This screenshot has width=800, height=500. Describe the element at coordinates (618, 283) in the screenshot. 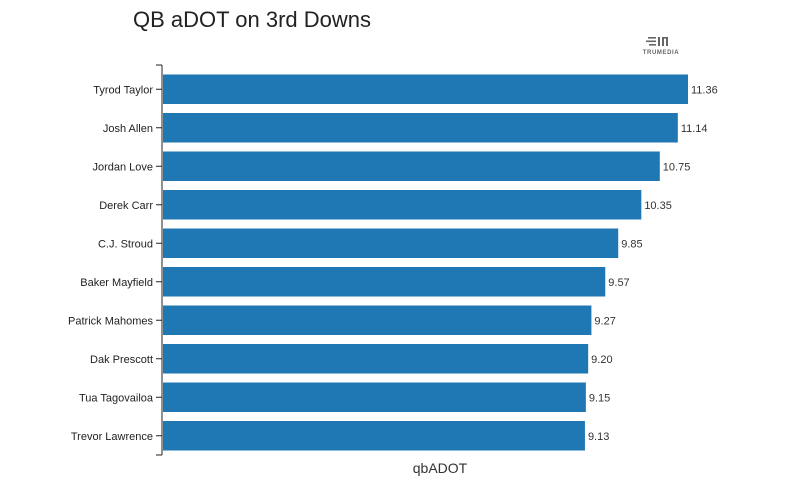

I see `data-label: 9.57` at that location.